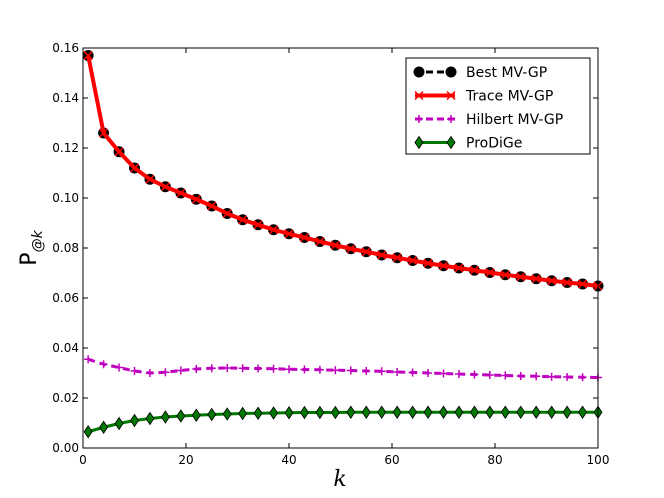  I want to click on y-tick-label: 0.12, so click(65, 148).